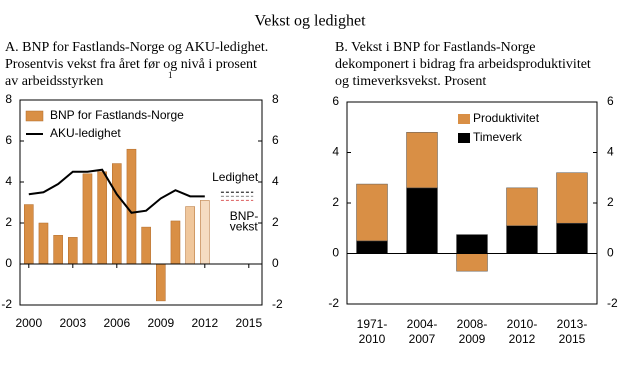 The image size is (620, 369). What do you see at coordinates (235, 177) in the screenshot?
I see `annotation: Ledighet` at bounding box center [235, 177].